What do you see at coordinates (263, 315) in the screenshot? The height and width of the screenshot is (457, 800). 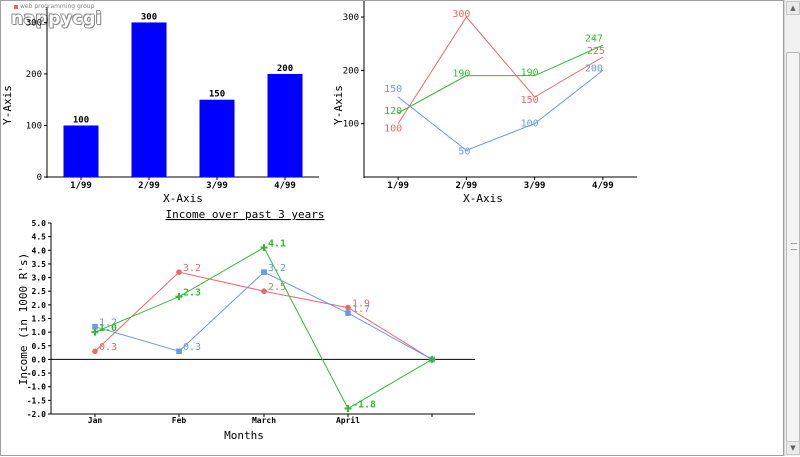 I see `income-series` at bounding box center [263, 315].